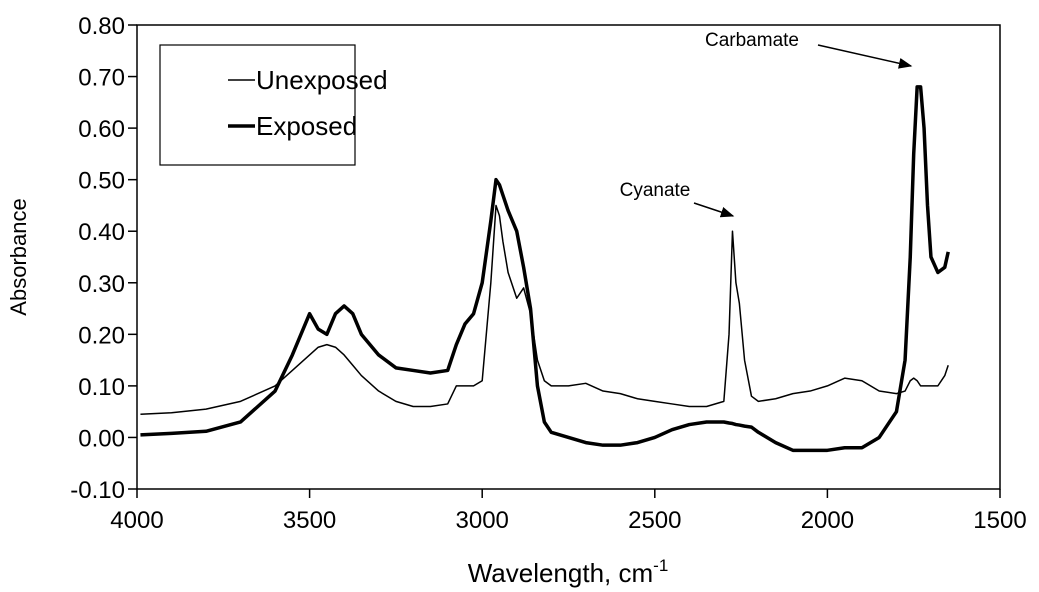 The width and height of the screenshot is (1039, 592). What do you see at coordinates (257, 105) in the screenshot?
I see `legend-box` at bounding box center [257, 105].